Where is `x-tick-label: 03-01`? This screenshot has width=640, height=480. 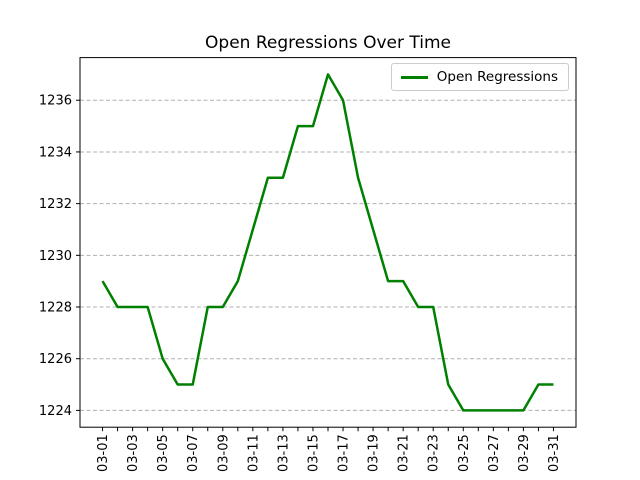 x-tick-label: 03-01 is located at coordinates (103, 453).